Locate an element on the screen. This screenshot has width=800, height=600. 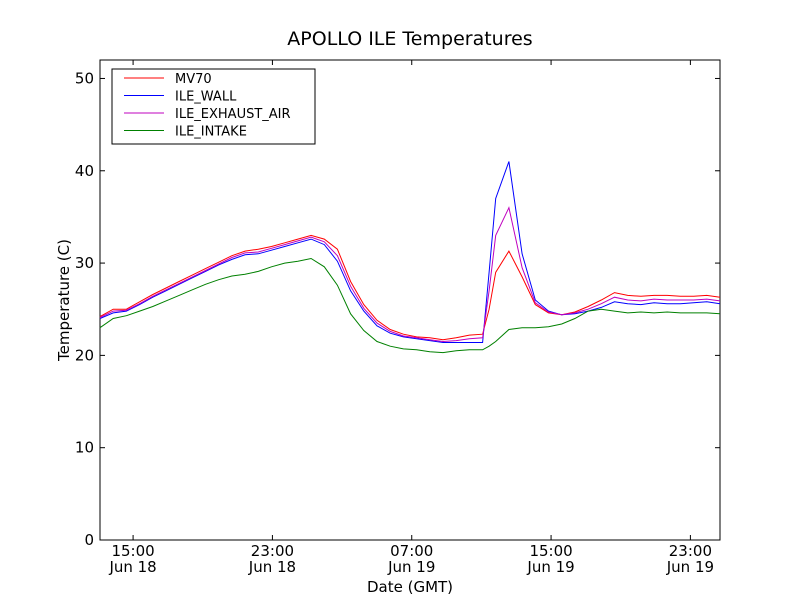
y-tick-label: 40 is located at coordinates (84, 171).